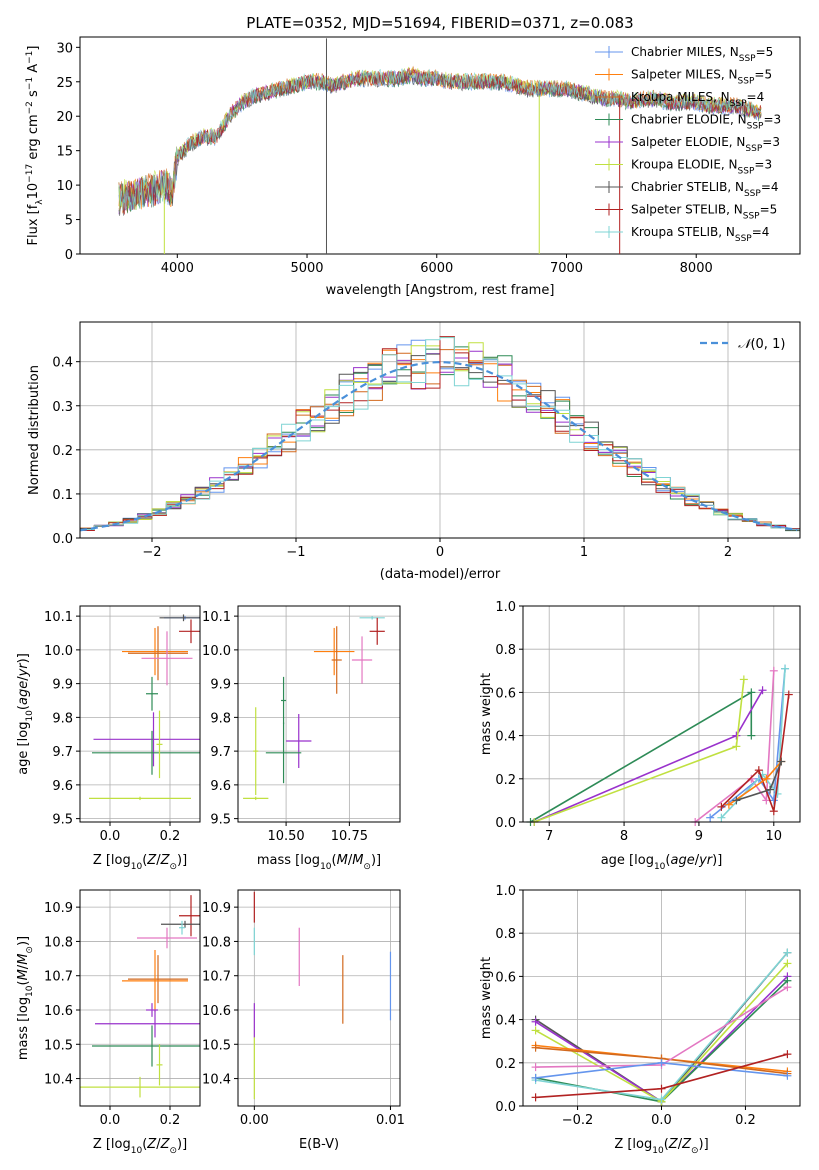 This screenshot has height=1170, width=819. Describe the element at coordinates (25, 998) in the screenshot. I see `y-axis-label: mass [log10(M/M⊙)]` at that location.